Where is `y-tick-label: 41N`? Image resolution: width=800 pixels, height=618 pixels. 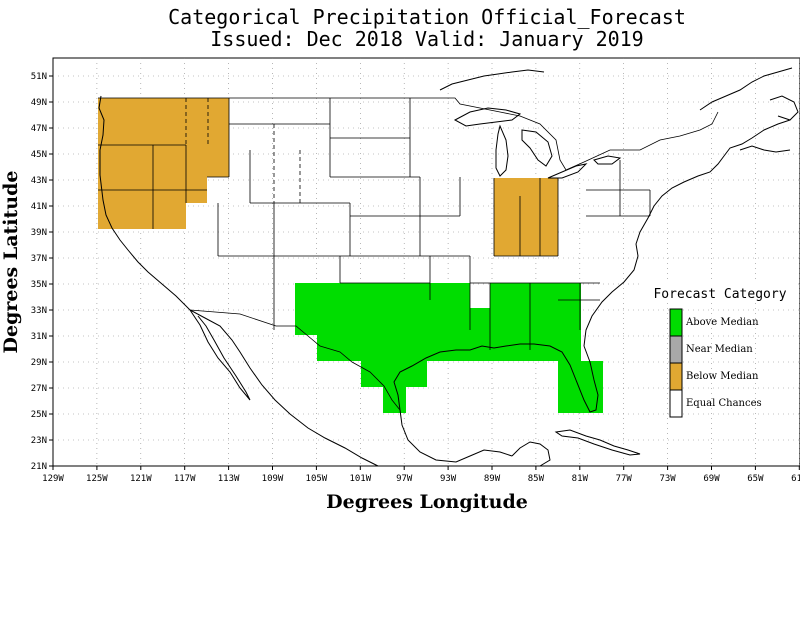 y-tick-label: 41N is located at coordinates (39, 207).